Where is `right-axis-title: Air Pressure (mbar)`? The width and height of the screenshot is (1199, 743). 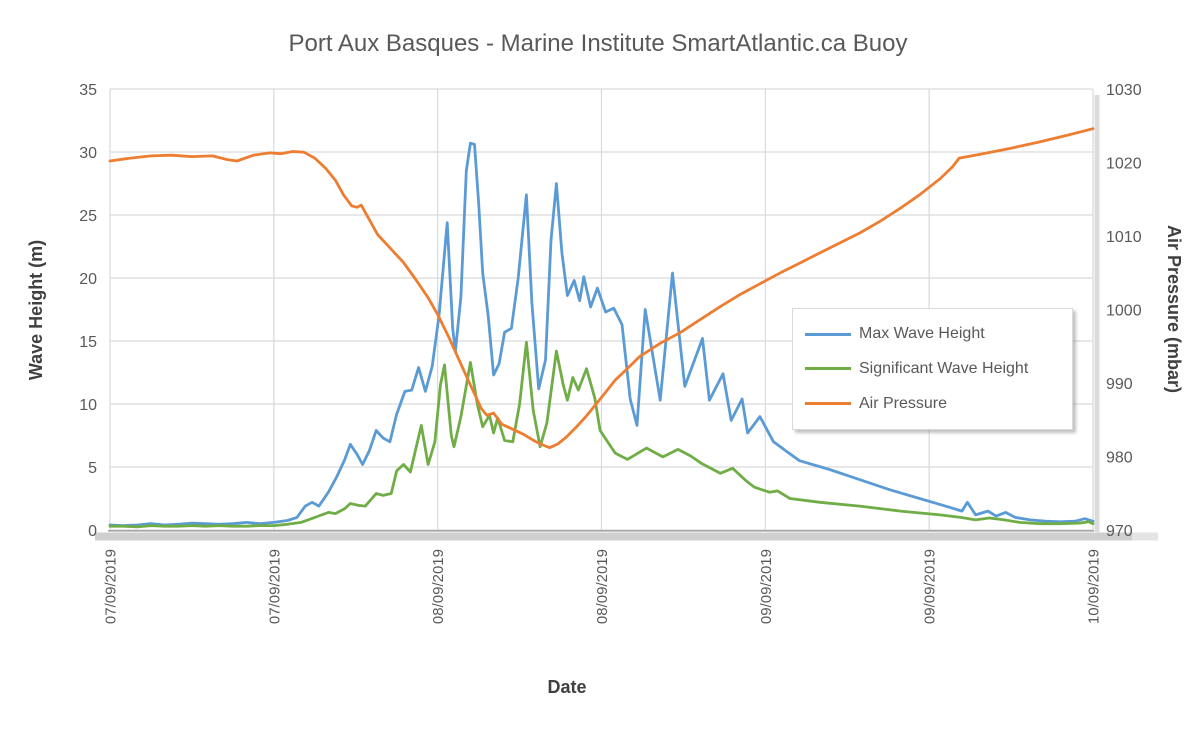 right-axis-title: Air Pressure (mbar) is located at coordinates (1174, 309).